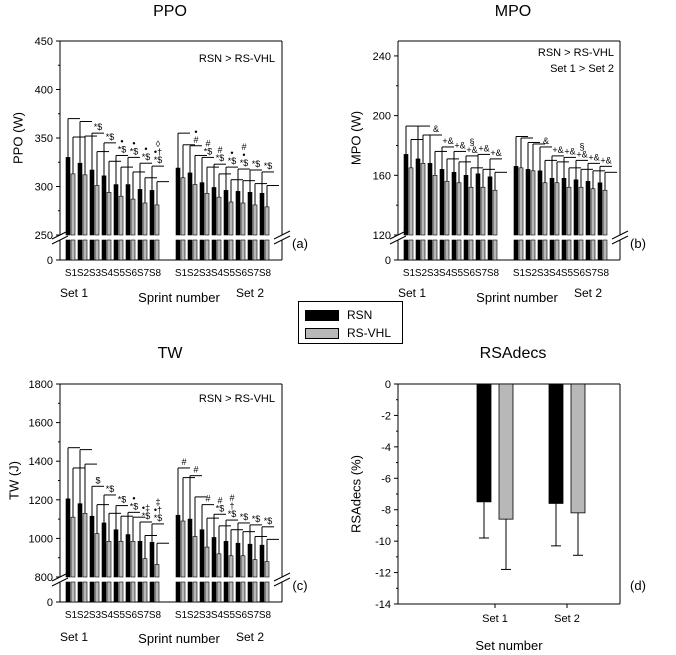  What do you see at coordinates (155, 273) in the screenshot?
I see `panel-a-xtick-label: S8` at bounding box center [155, 273].